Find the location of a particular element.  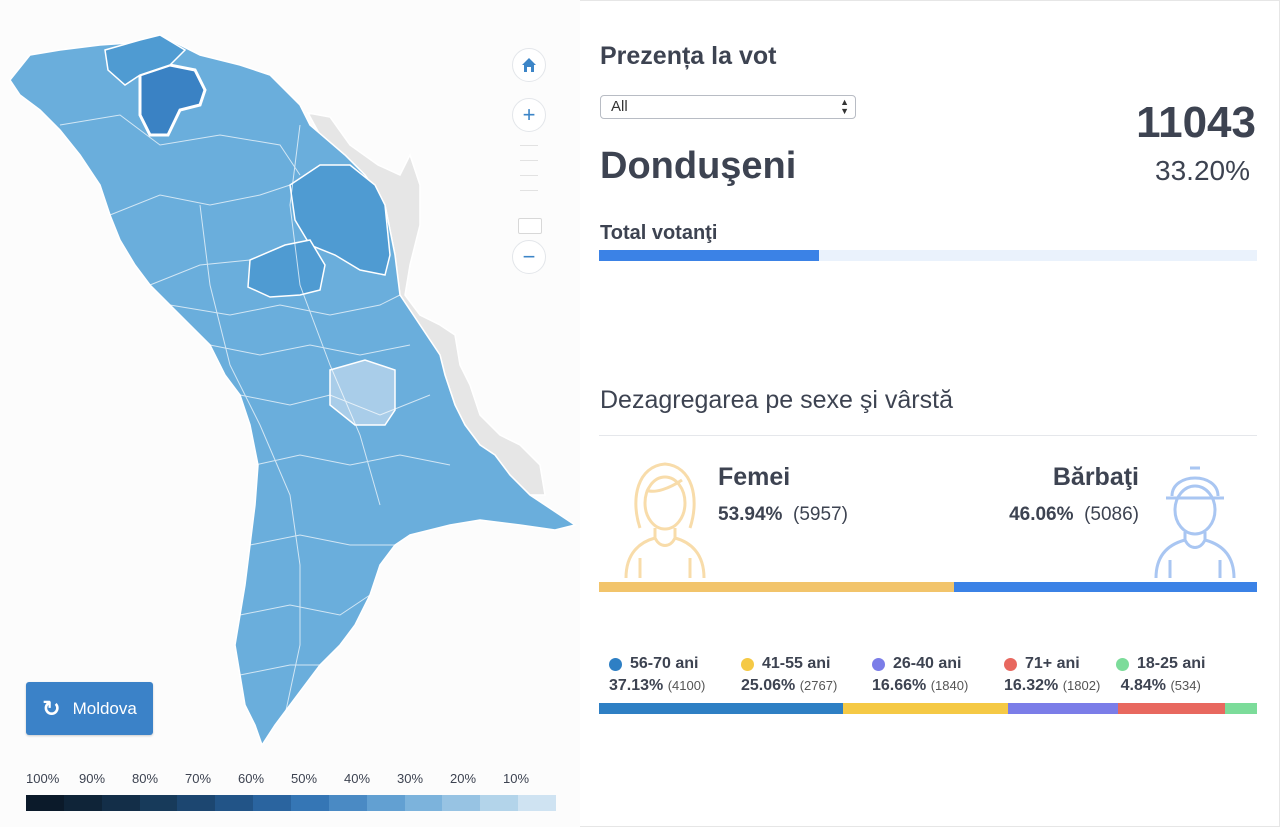

male-label: Bărbaţi is located at coordinates (1095, 477).